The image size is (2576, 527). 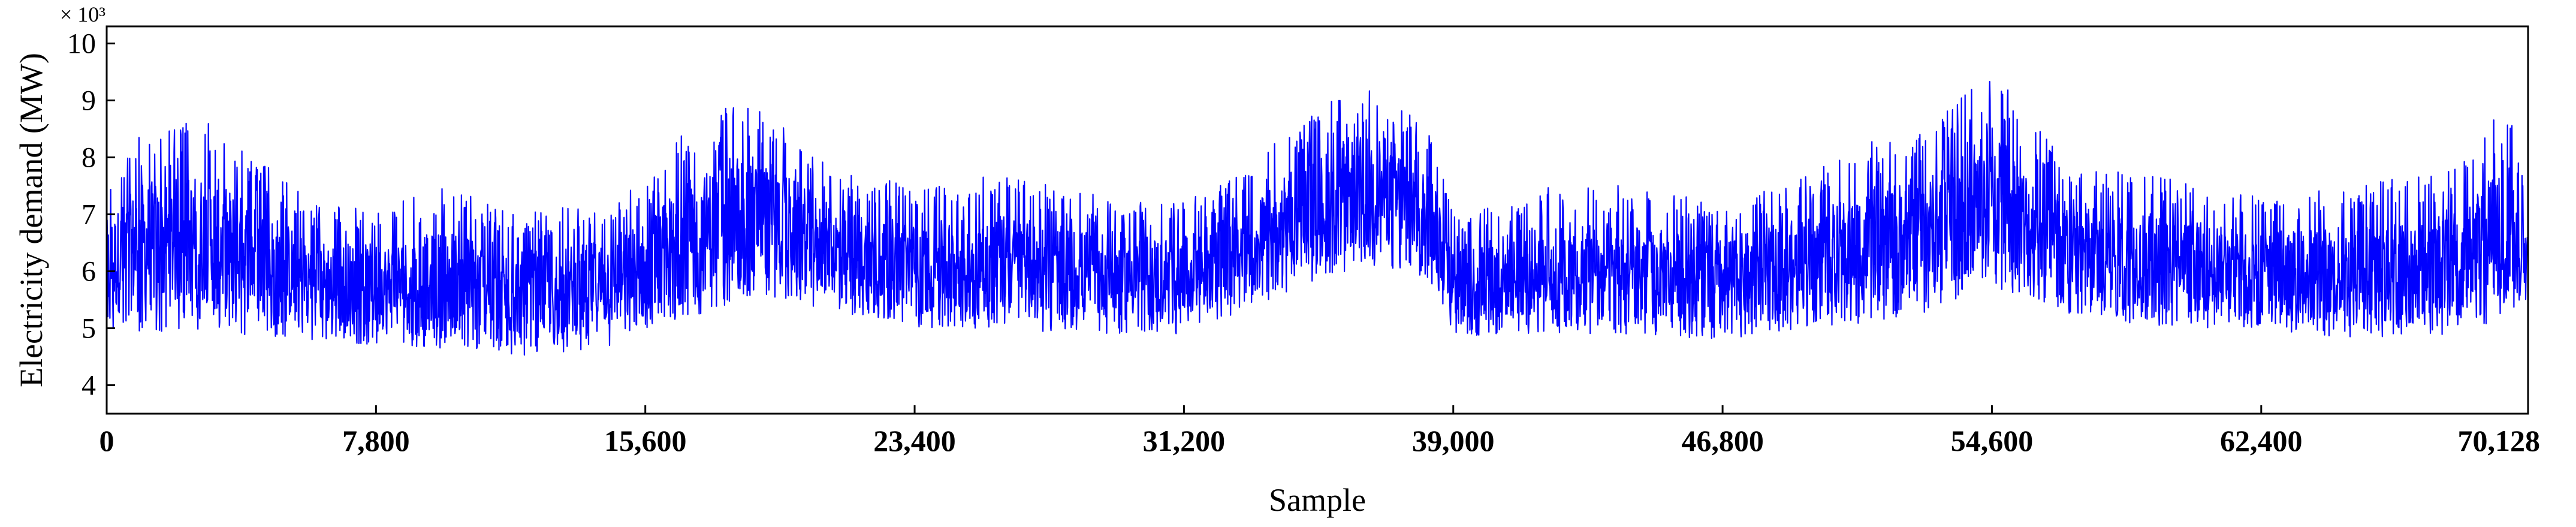 I want to click on x-tick-label: 15,600, so click(x=645, y=440).